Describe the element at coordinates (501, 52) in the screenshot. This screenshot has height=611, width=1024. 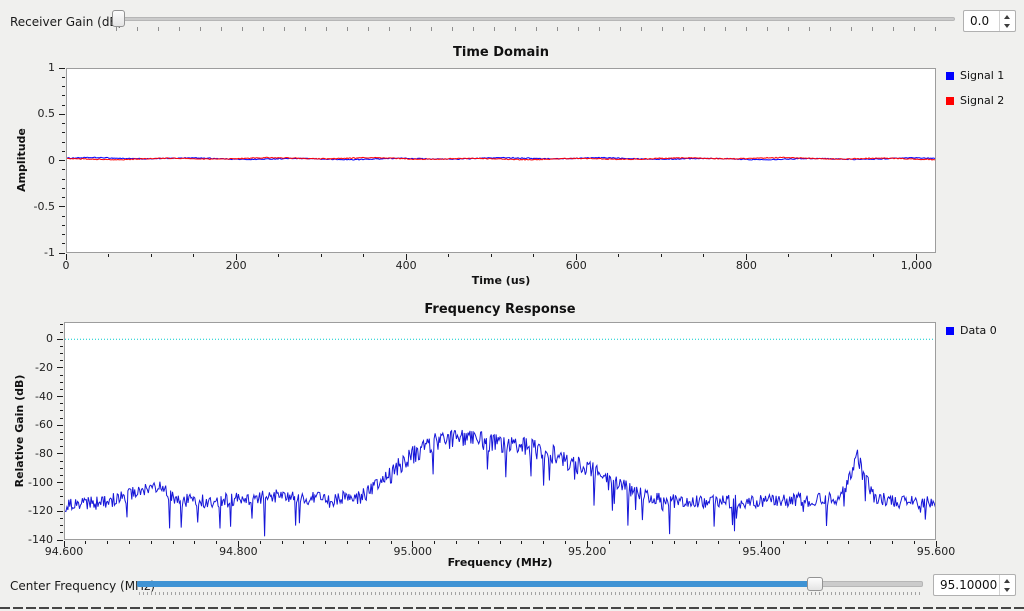
I see `time-domain-title: Time Domain` at that location.